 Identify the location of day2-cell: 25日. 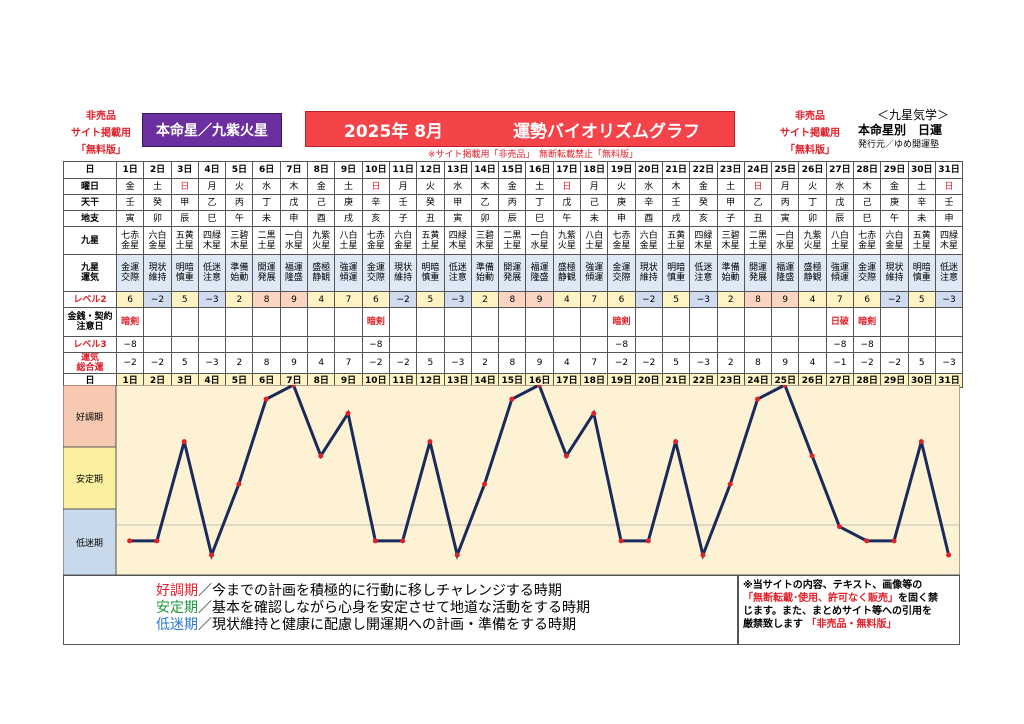
(785, 380).